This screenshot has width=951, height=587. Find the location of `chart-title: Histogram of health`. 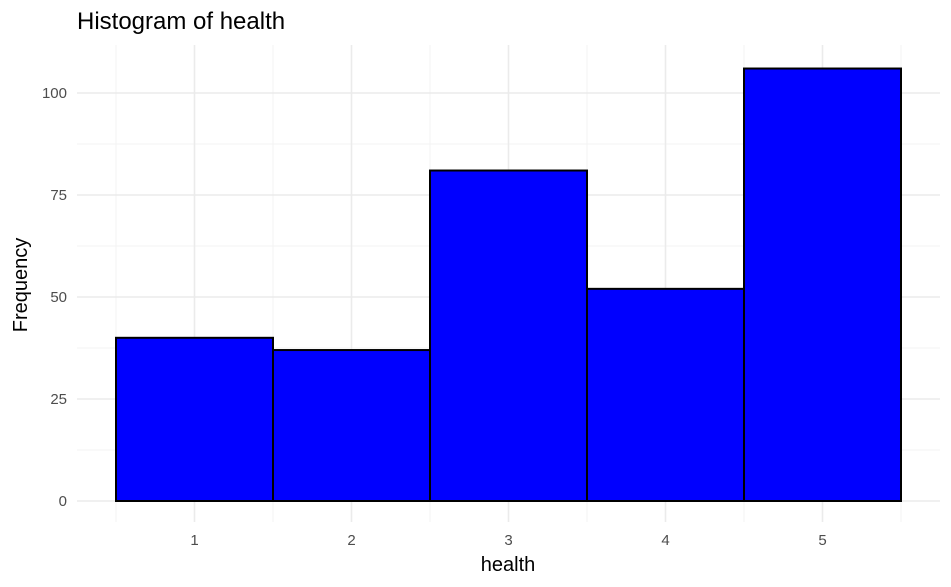

chart-title: Histogram of health is located at coordinates (181, 21).